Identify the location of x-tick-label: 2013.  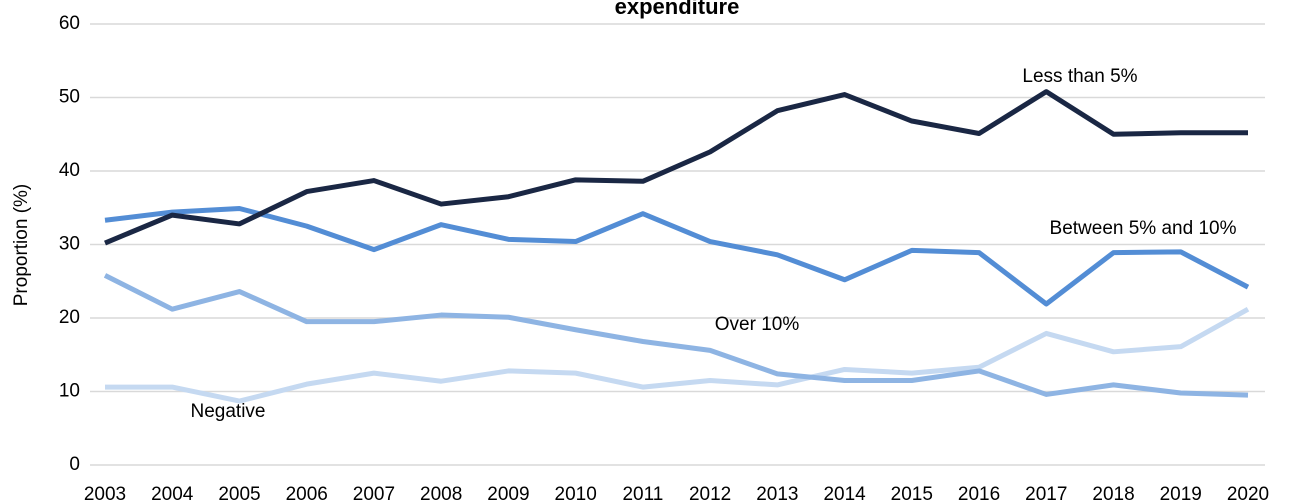
(777, 494).